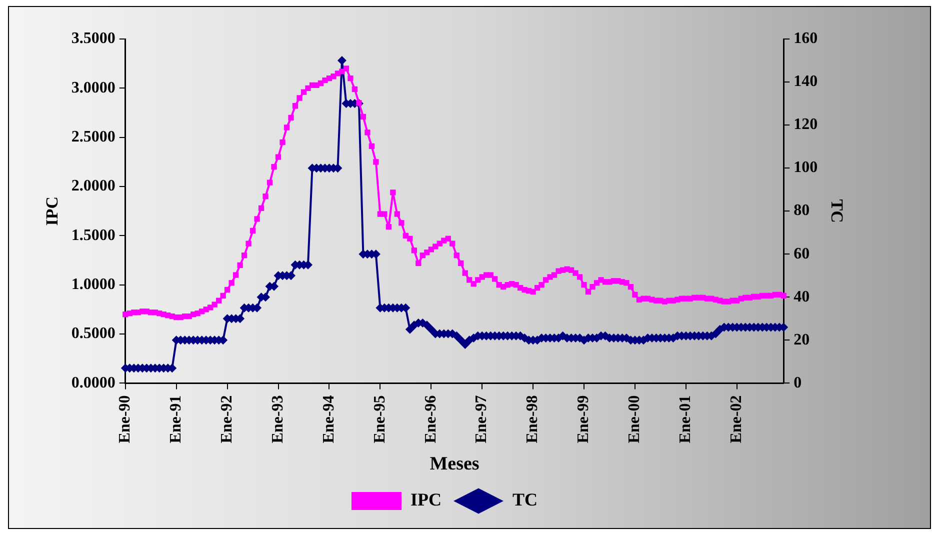 Image resolution: width=935 pixels, height=533 pixels. Describe the element at coordinates (93, 333) in the screenshot. I see `y-tick-label: 0.5000` at that location.